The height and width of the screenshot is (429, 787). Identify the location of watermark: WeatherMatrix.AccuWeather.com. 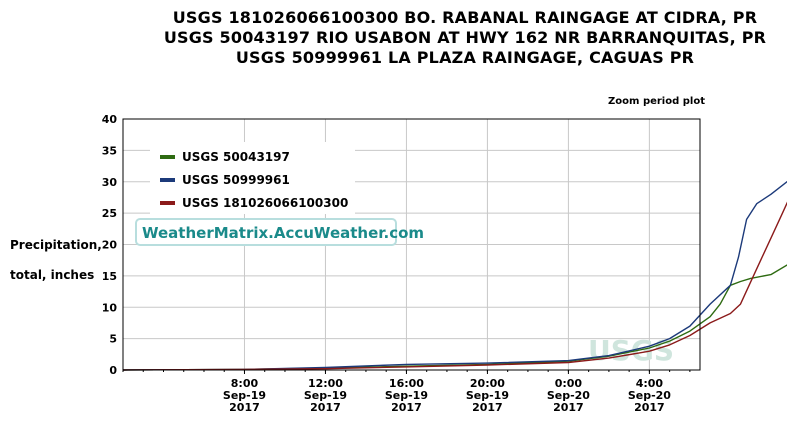
(279, 232).